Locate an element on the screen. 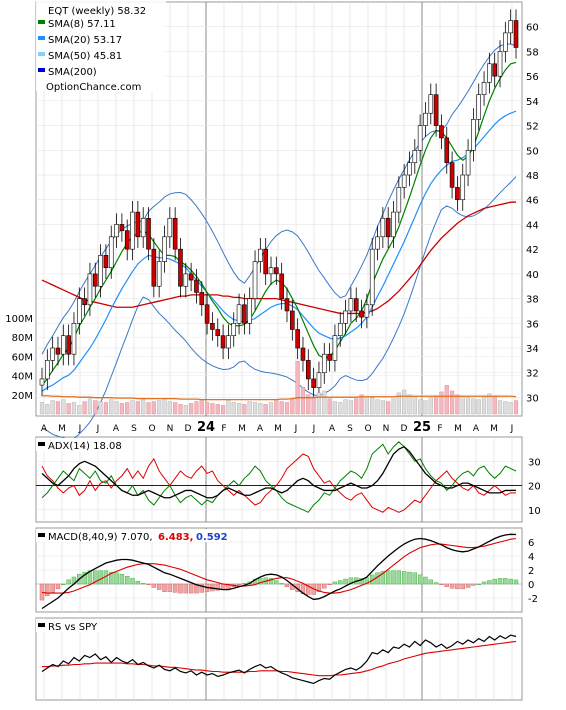 The image size is (566, 710). x-tick-label: D is located at coordinates (188, 429).